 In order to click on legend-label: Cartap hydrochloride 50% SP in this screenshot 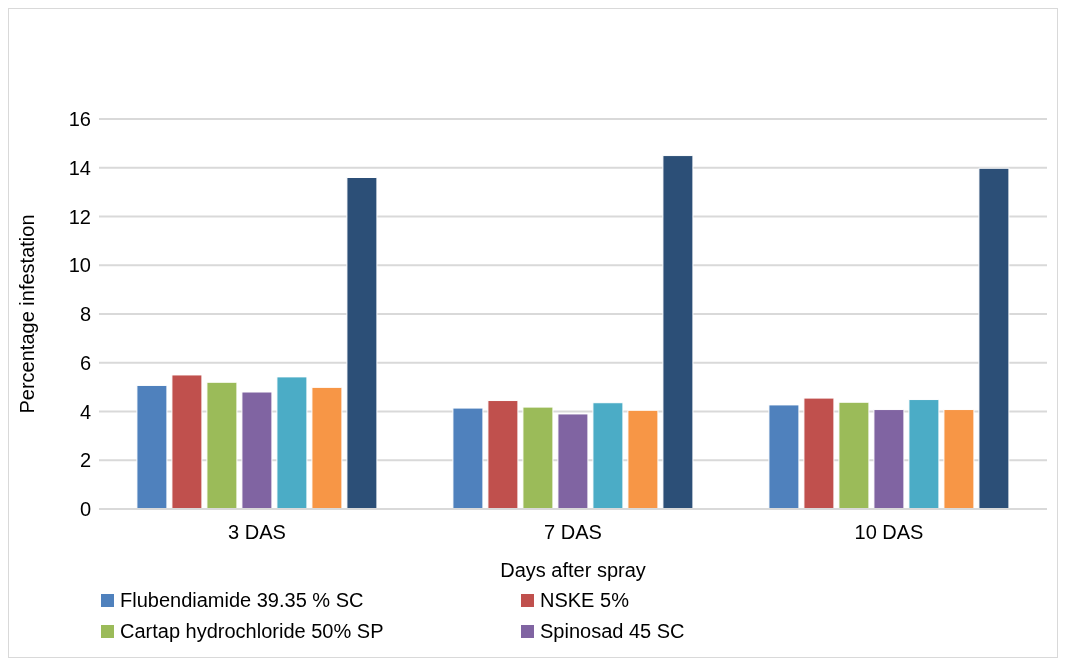, I will do `click(252, 631)`.